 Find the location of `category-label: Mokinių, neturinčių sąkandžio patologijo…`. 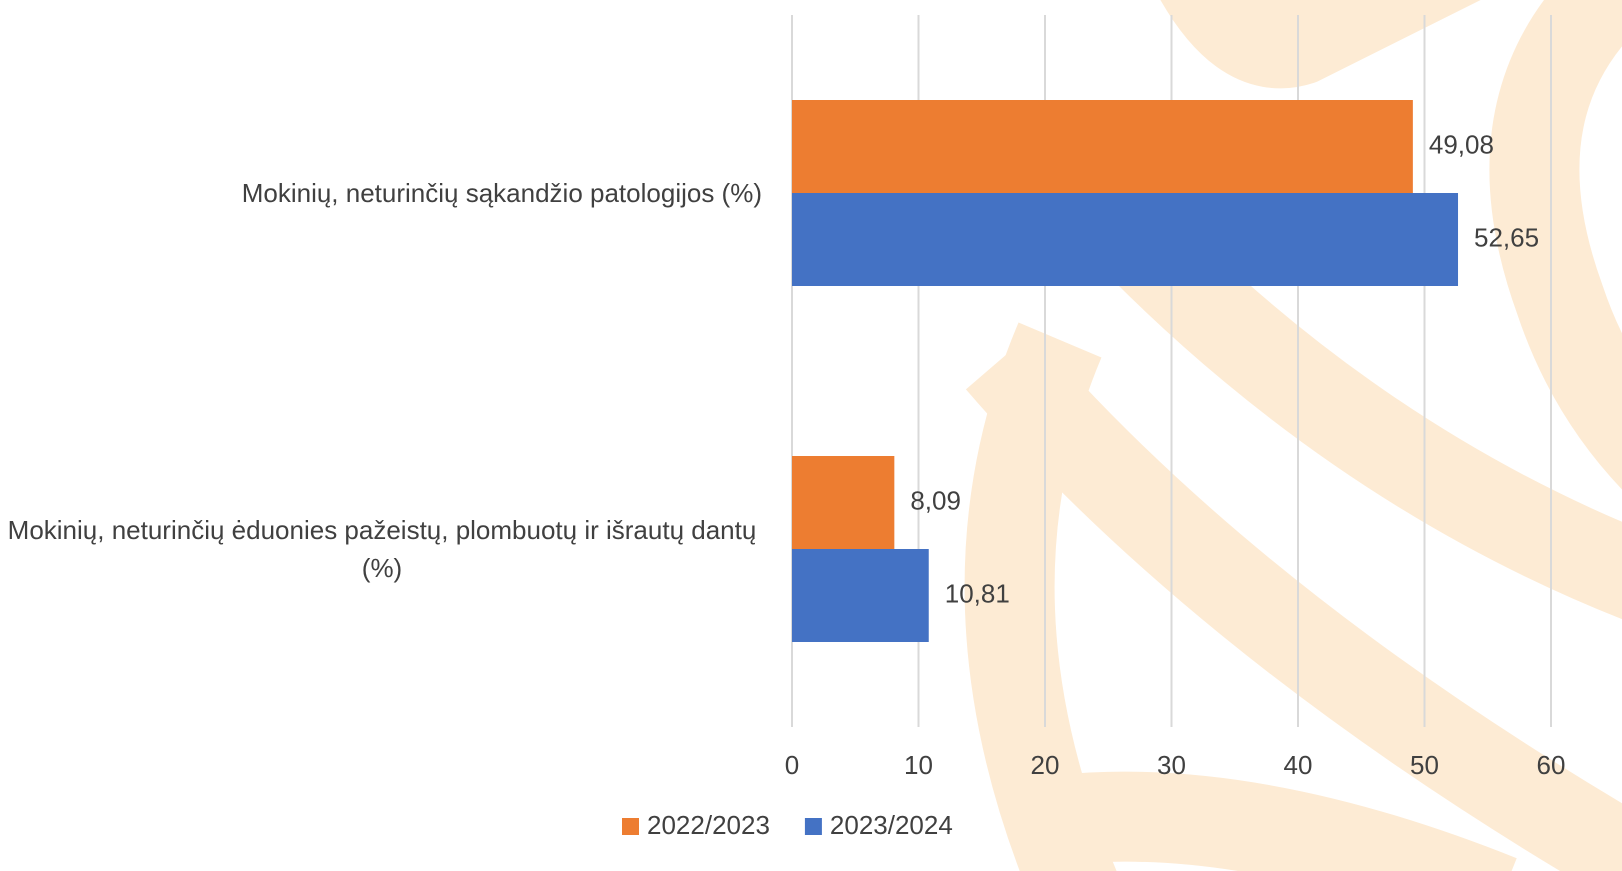

category-label: Mokinių, neturinčių sąkandžio patologijo… is located at coordinates (382, 193).